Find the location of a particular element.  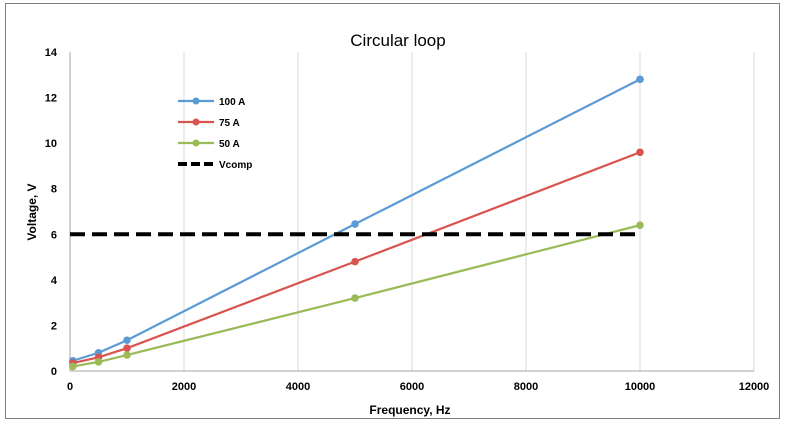

legend-marker-50-a is located at coordinates (196, 143).